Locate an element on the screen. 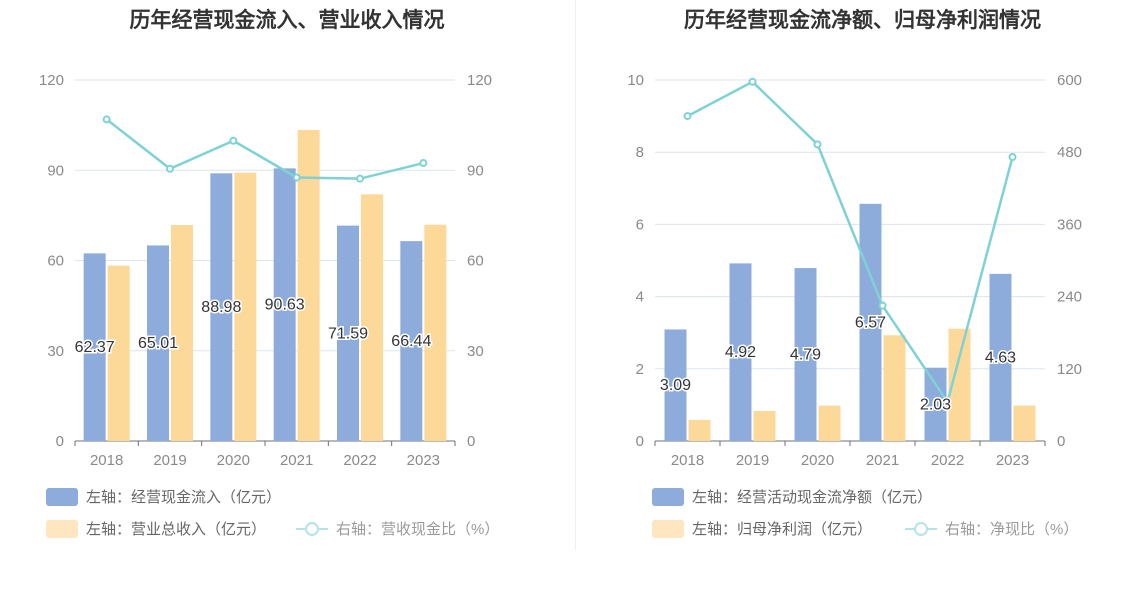  data-label: 4.79 is located at coordinates (805, 355).